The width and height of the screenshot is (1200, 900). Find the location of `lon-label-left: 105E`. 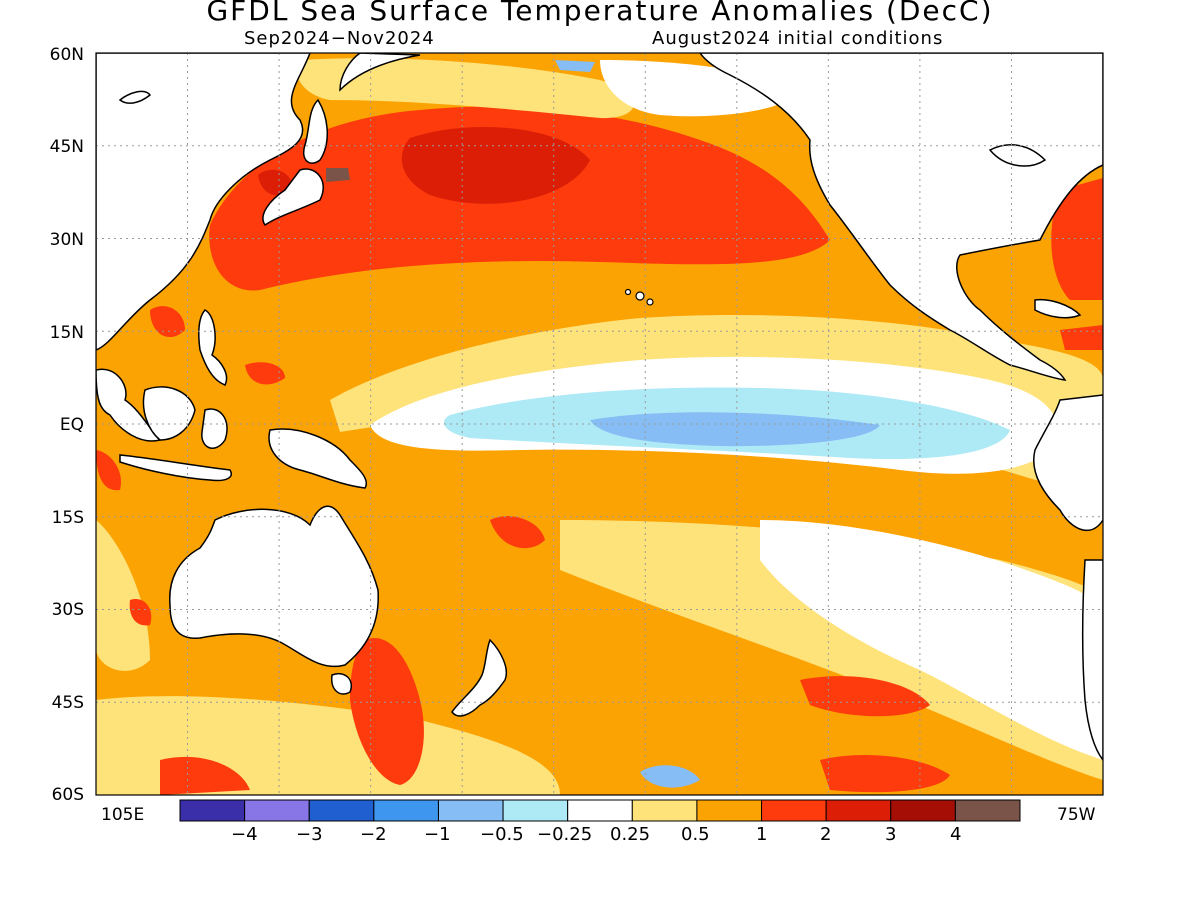

lon-label-left: 105E is located at coordinates (123, 815).